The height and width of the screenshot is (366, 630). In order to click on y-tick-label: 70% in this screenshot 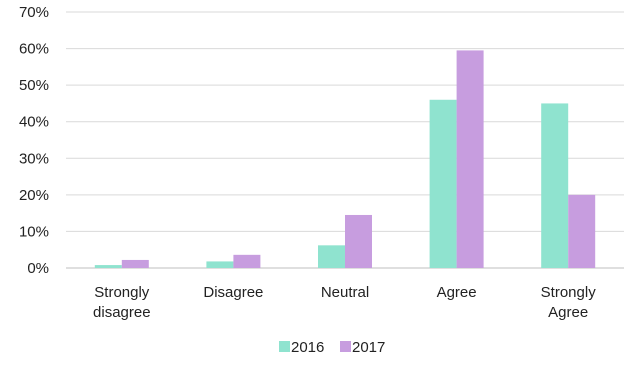, I will do `click(34, 12)`.